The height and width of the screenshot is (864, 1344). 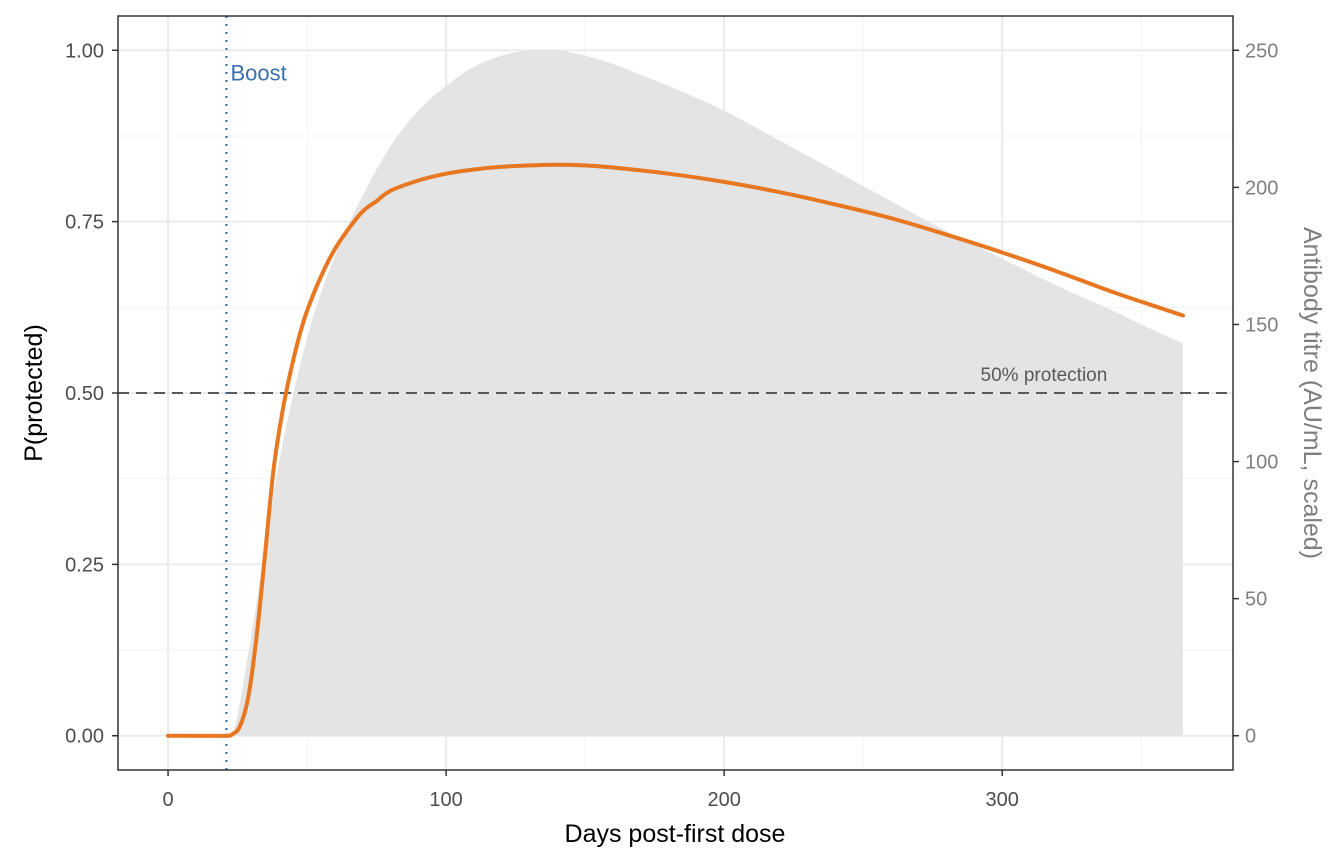 What do you see at coordinates (1261, 188) in the screenshot?
I see `y-right-tick-label: 200` at bounding box center [1261, 188].